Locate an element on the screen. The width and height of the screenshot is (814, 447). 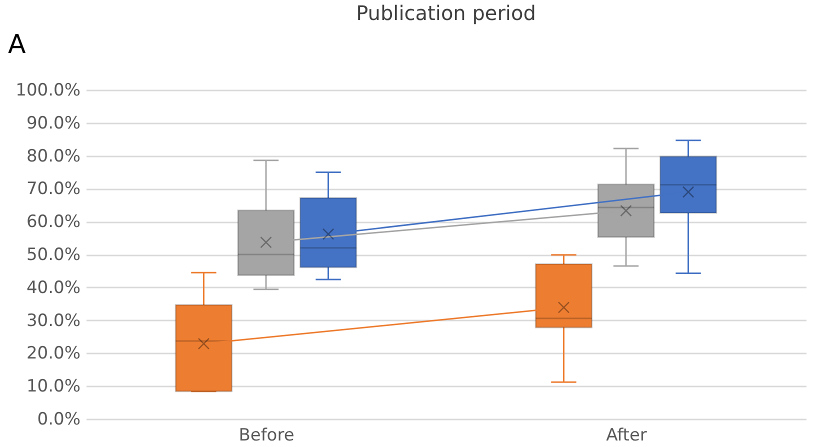
y-tick-label: 70.0% is located at coordinates (53, 189).